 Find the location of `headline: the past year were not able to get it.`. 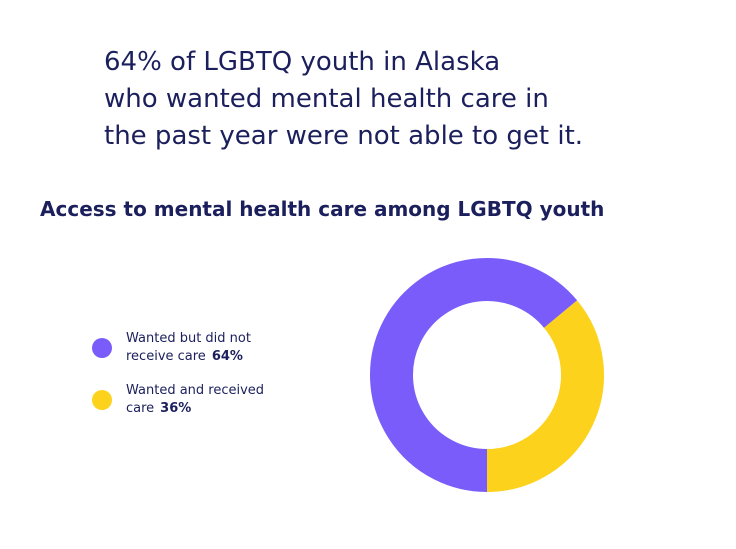

headline: the past year were not able to get it. is located at coordinates (344, 136).